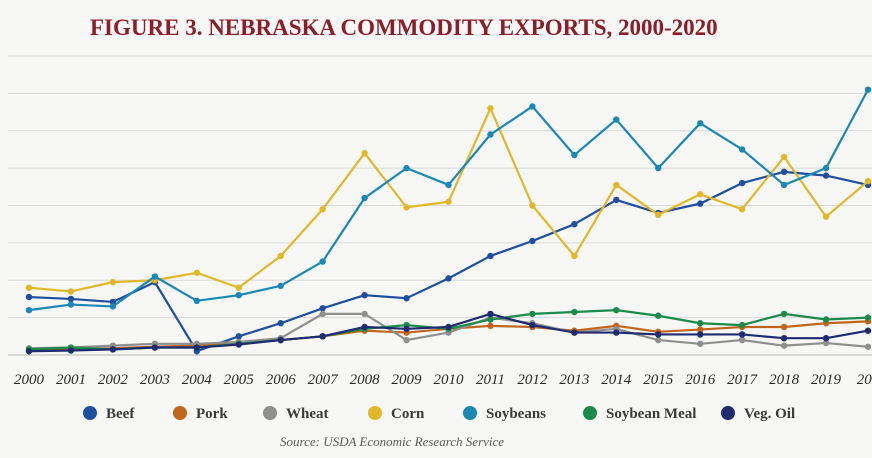 This screenshot has height=458, width=872. What do you see at coordinates (407, 380) in the screenshot?
I see `x-tick-label: 2009` at bounding box center [407, 380].